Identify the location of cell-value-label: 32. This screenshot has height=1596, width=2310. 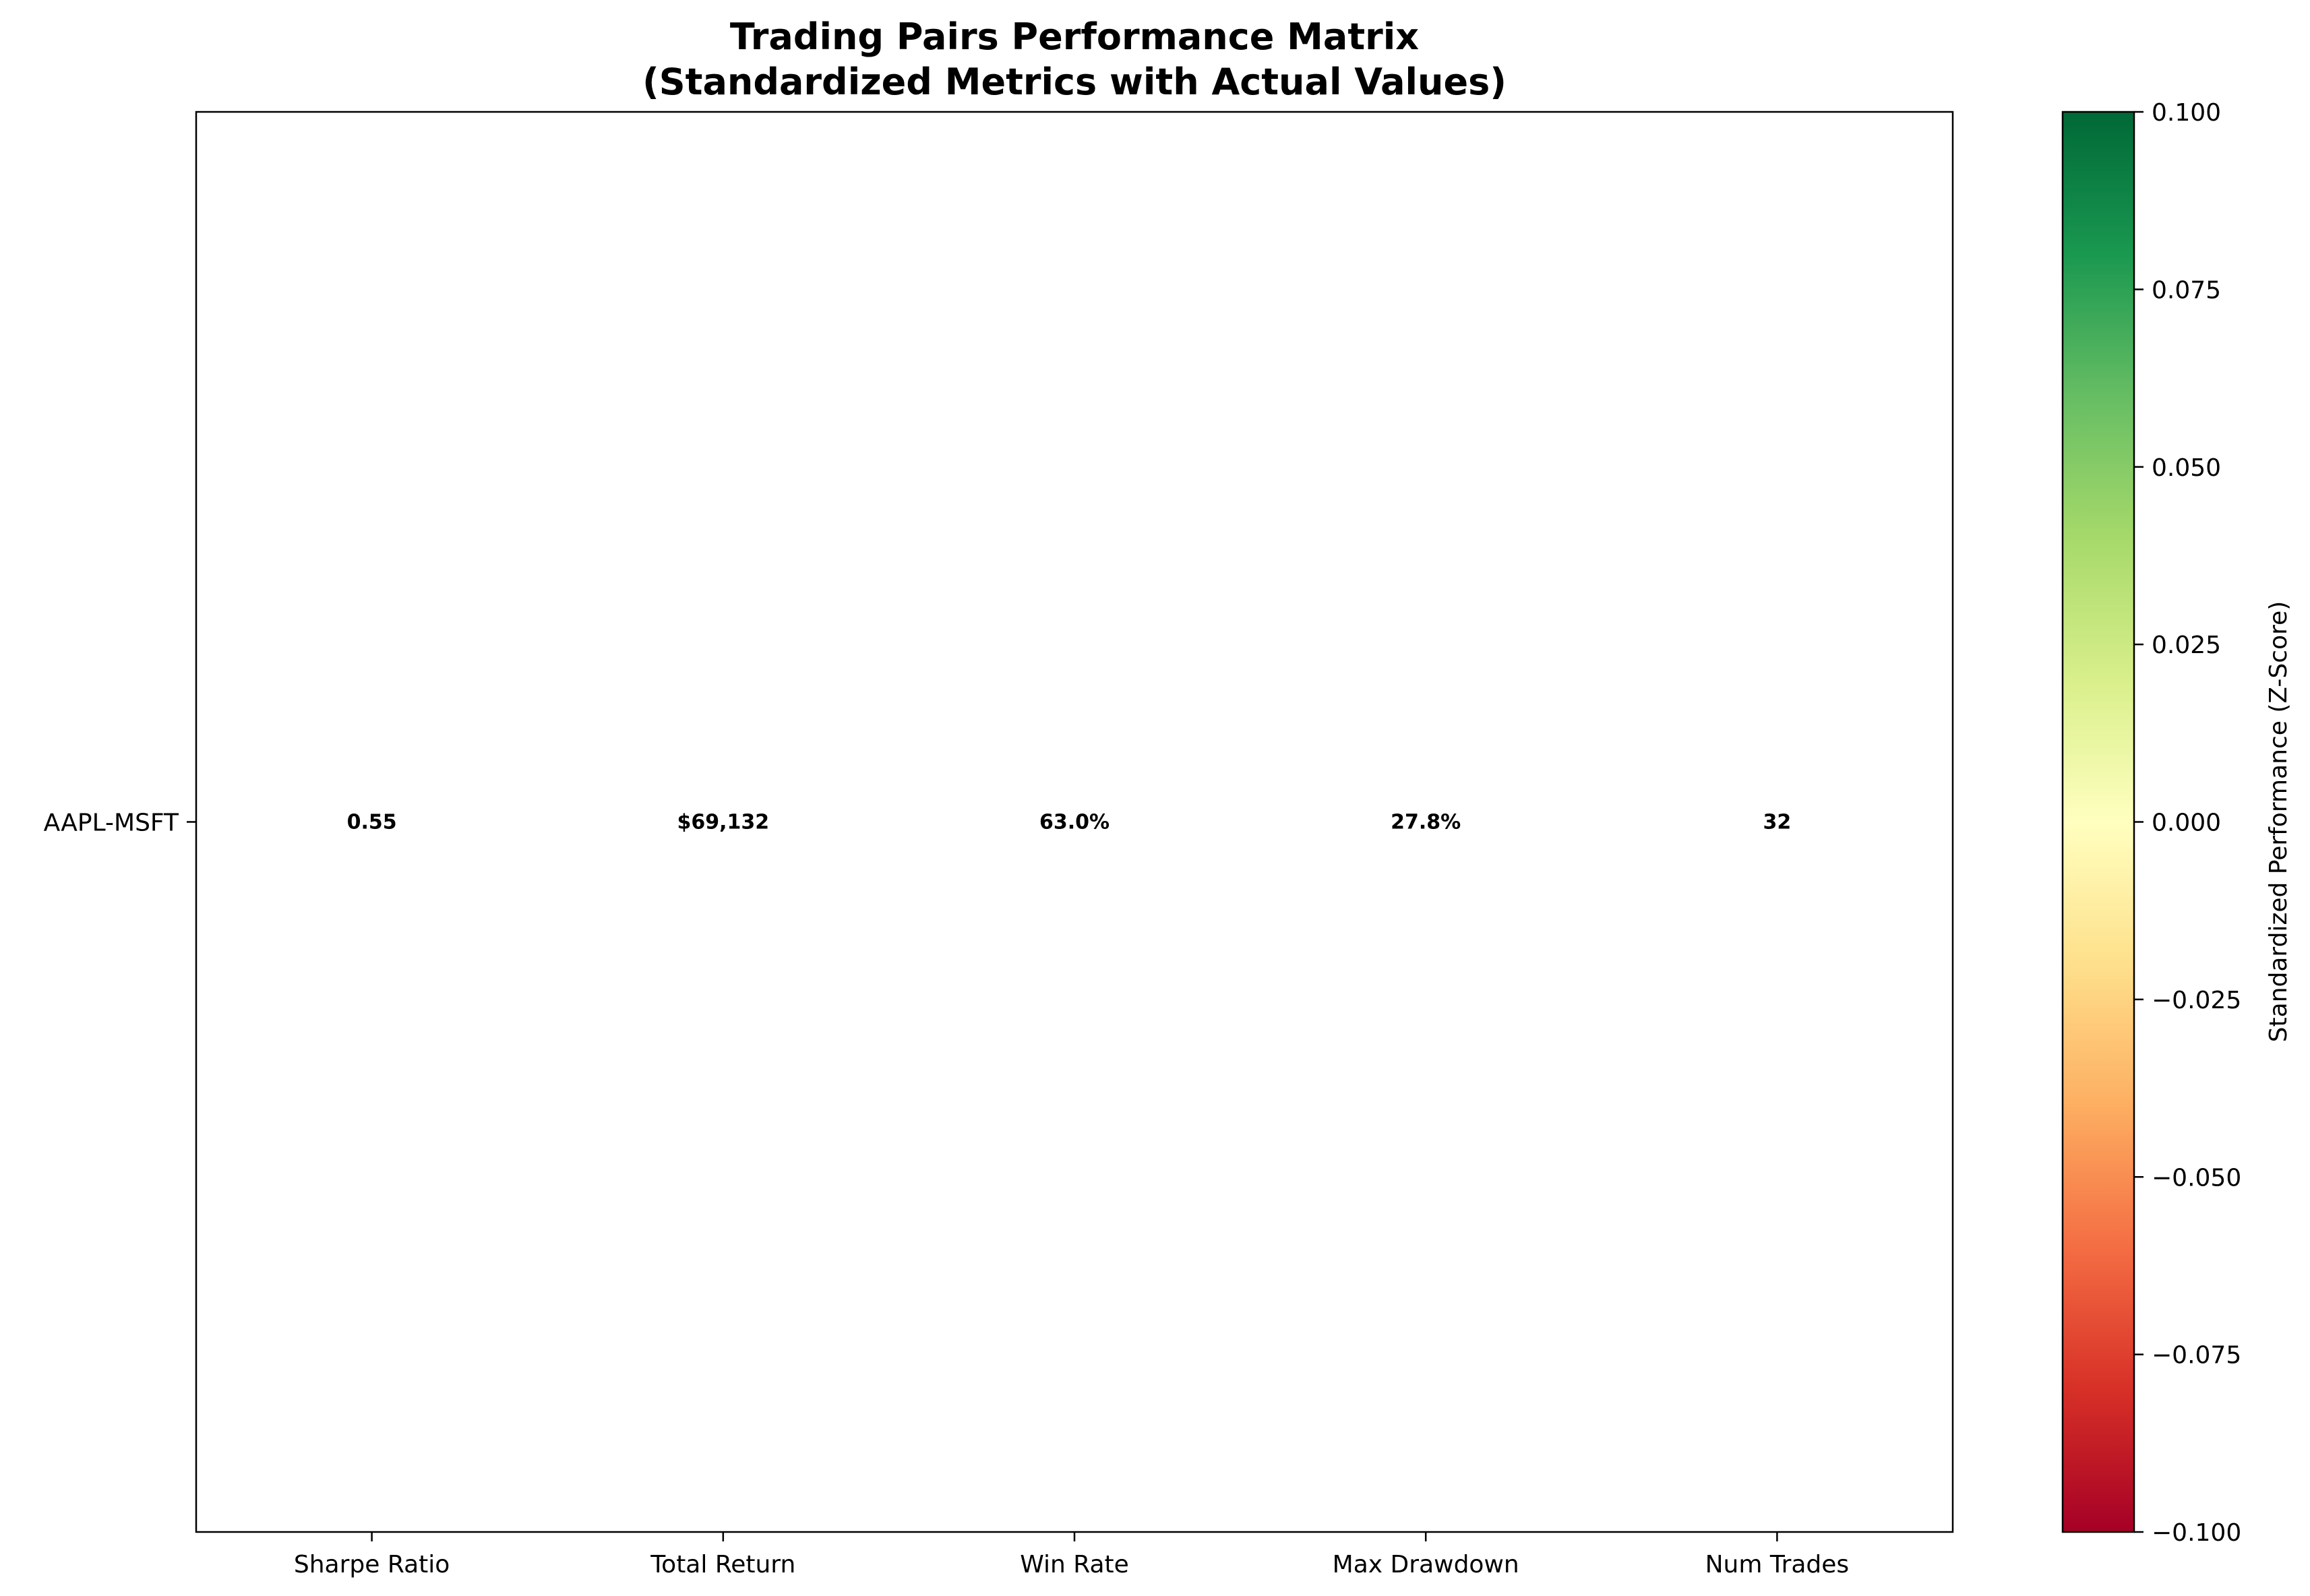
(1777, 822).